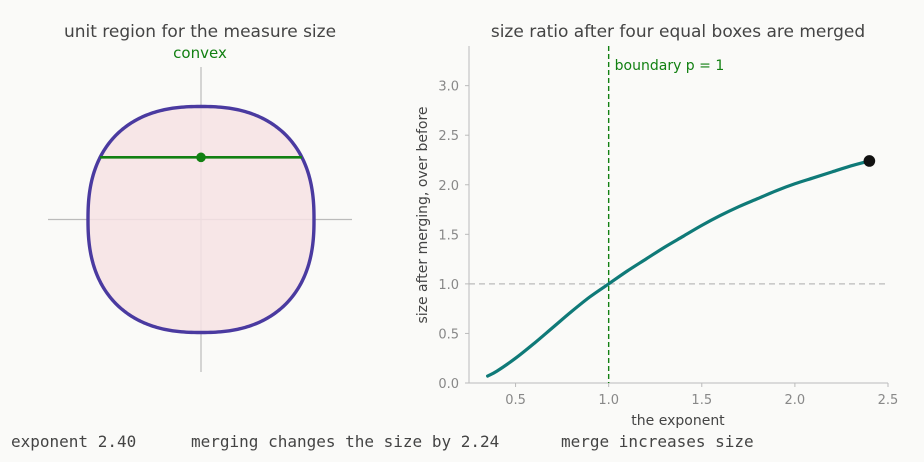  Describe the element at coordinates (423, 214) in the screenshot. I see `y-axis-label: size after merging, over before` at that location.